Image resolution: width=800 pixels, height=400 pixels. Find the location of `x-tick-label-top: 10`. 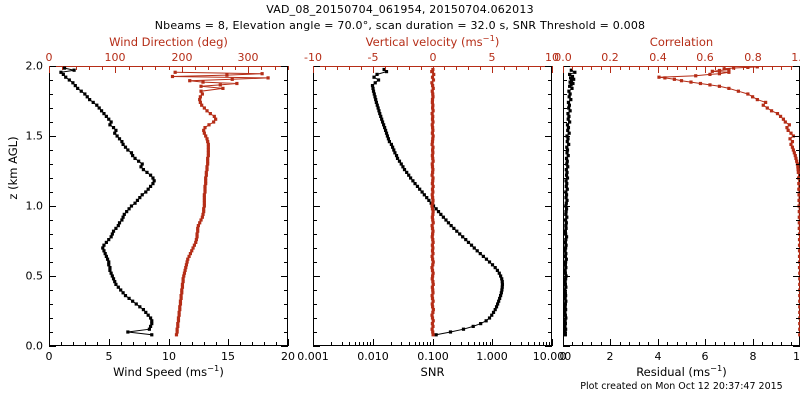

x-tick-label-top: 10 is located at coordinates (552, 57).